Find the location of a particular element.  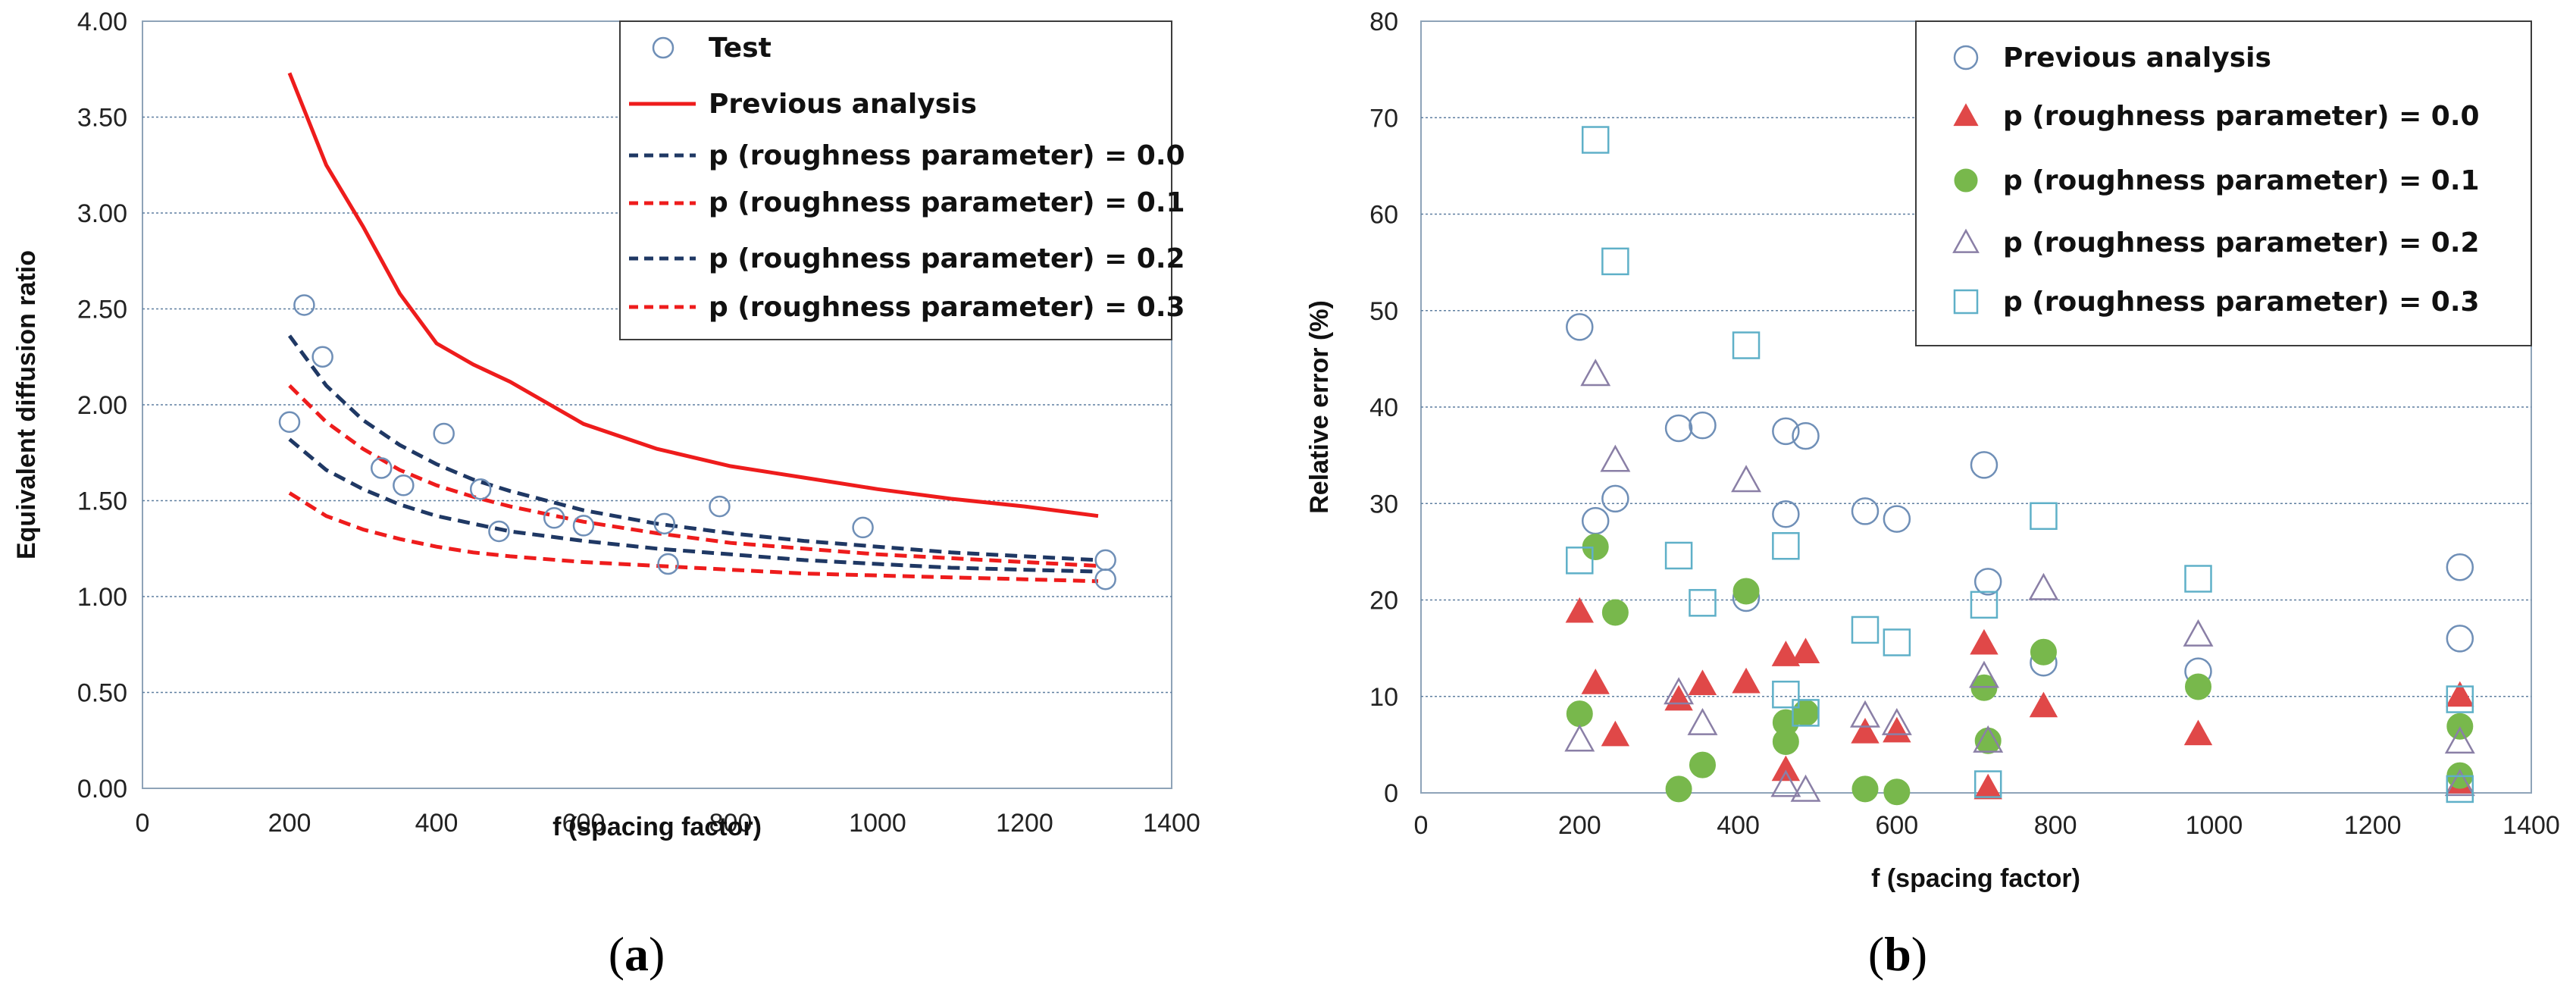

chart-b-legend-frame is located at coordinates (2223, 183).